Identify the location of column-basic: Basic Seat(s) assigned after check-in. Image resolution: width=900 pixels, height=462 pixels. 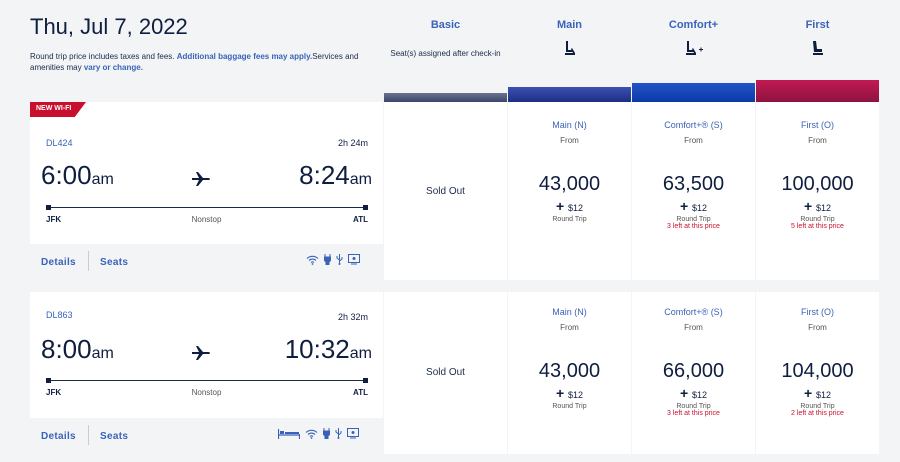
(445, 38).